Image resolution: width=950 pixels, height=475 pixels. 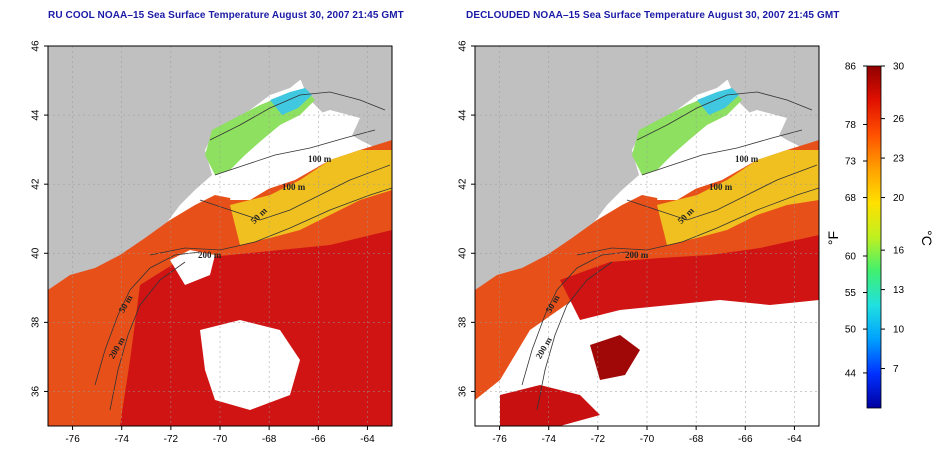 What do you see at coordinates (851, 125) in the screenshot?
I see `fahrenheit-tick-label: 78` at bounding box center [851, 125].